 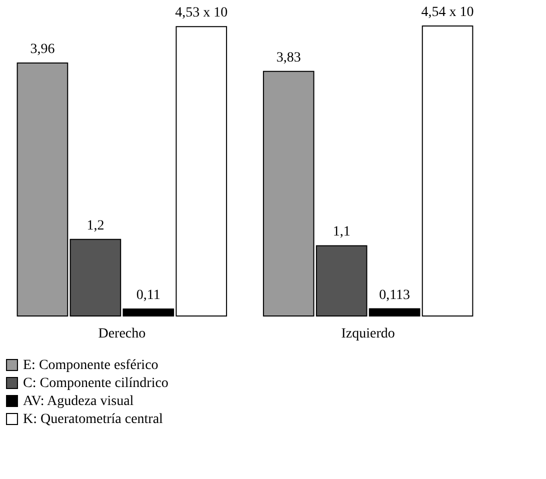 What do you see at coordinates (394, 295) in the screenshot?
I see `data-label: 0,113` at bounding box center [394, 295].